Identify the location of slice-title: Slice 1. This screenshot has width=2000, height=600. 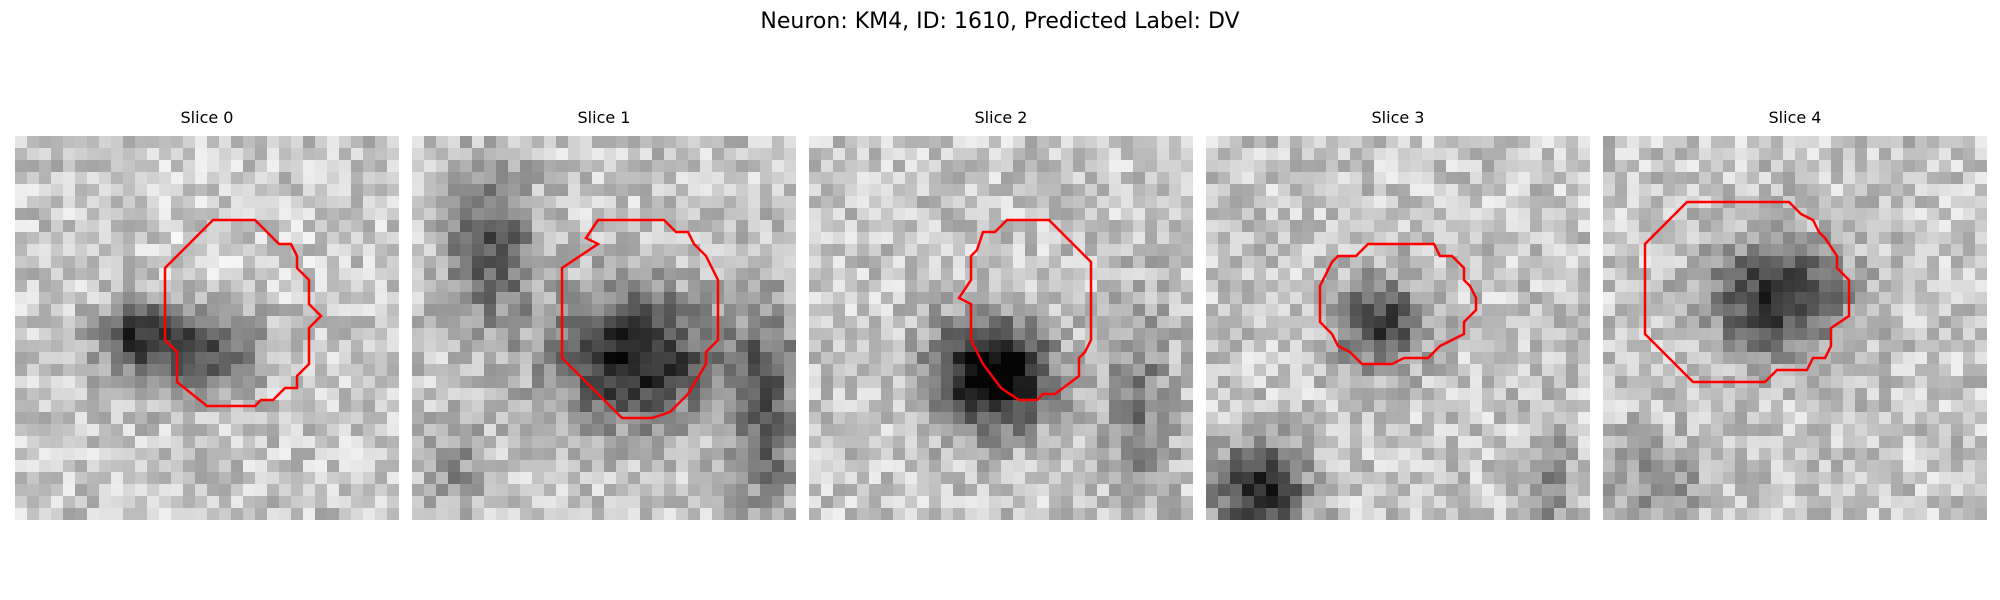
(604, 117).